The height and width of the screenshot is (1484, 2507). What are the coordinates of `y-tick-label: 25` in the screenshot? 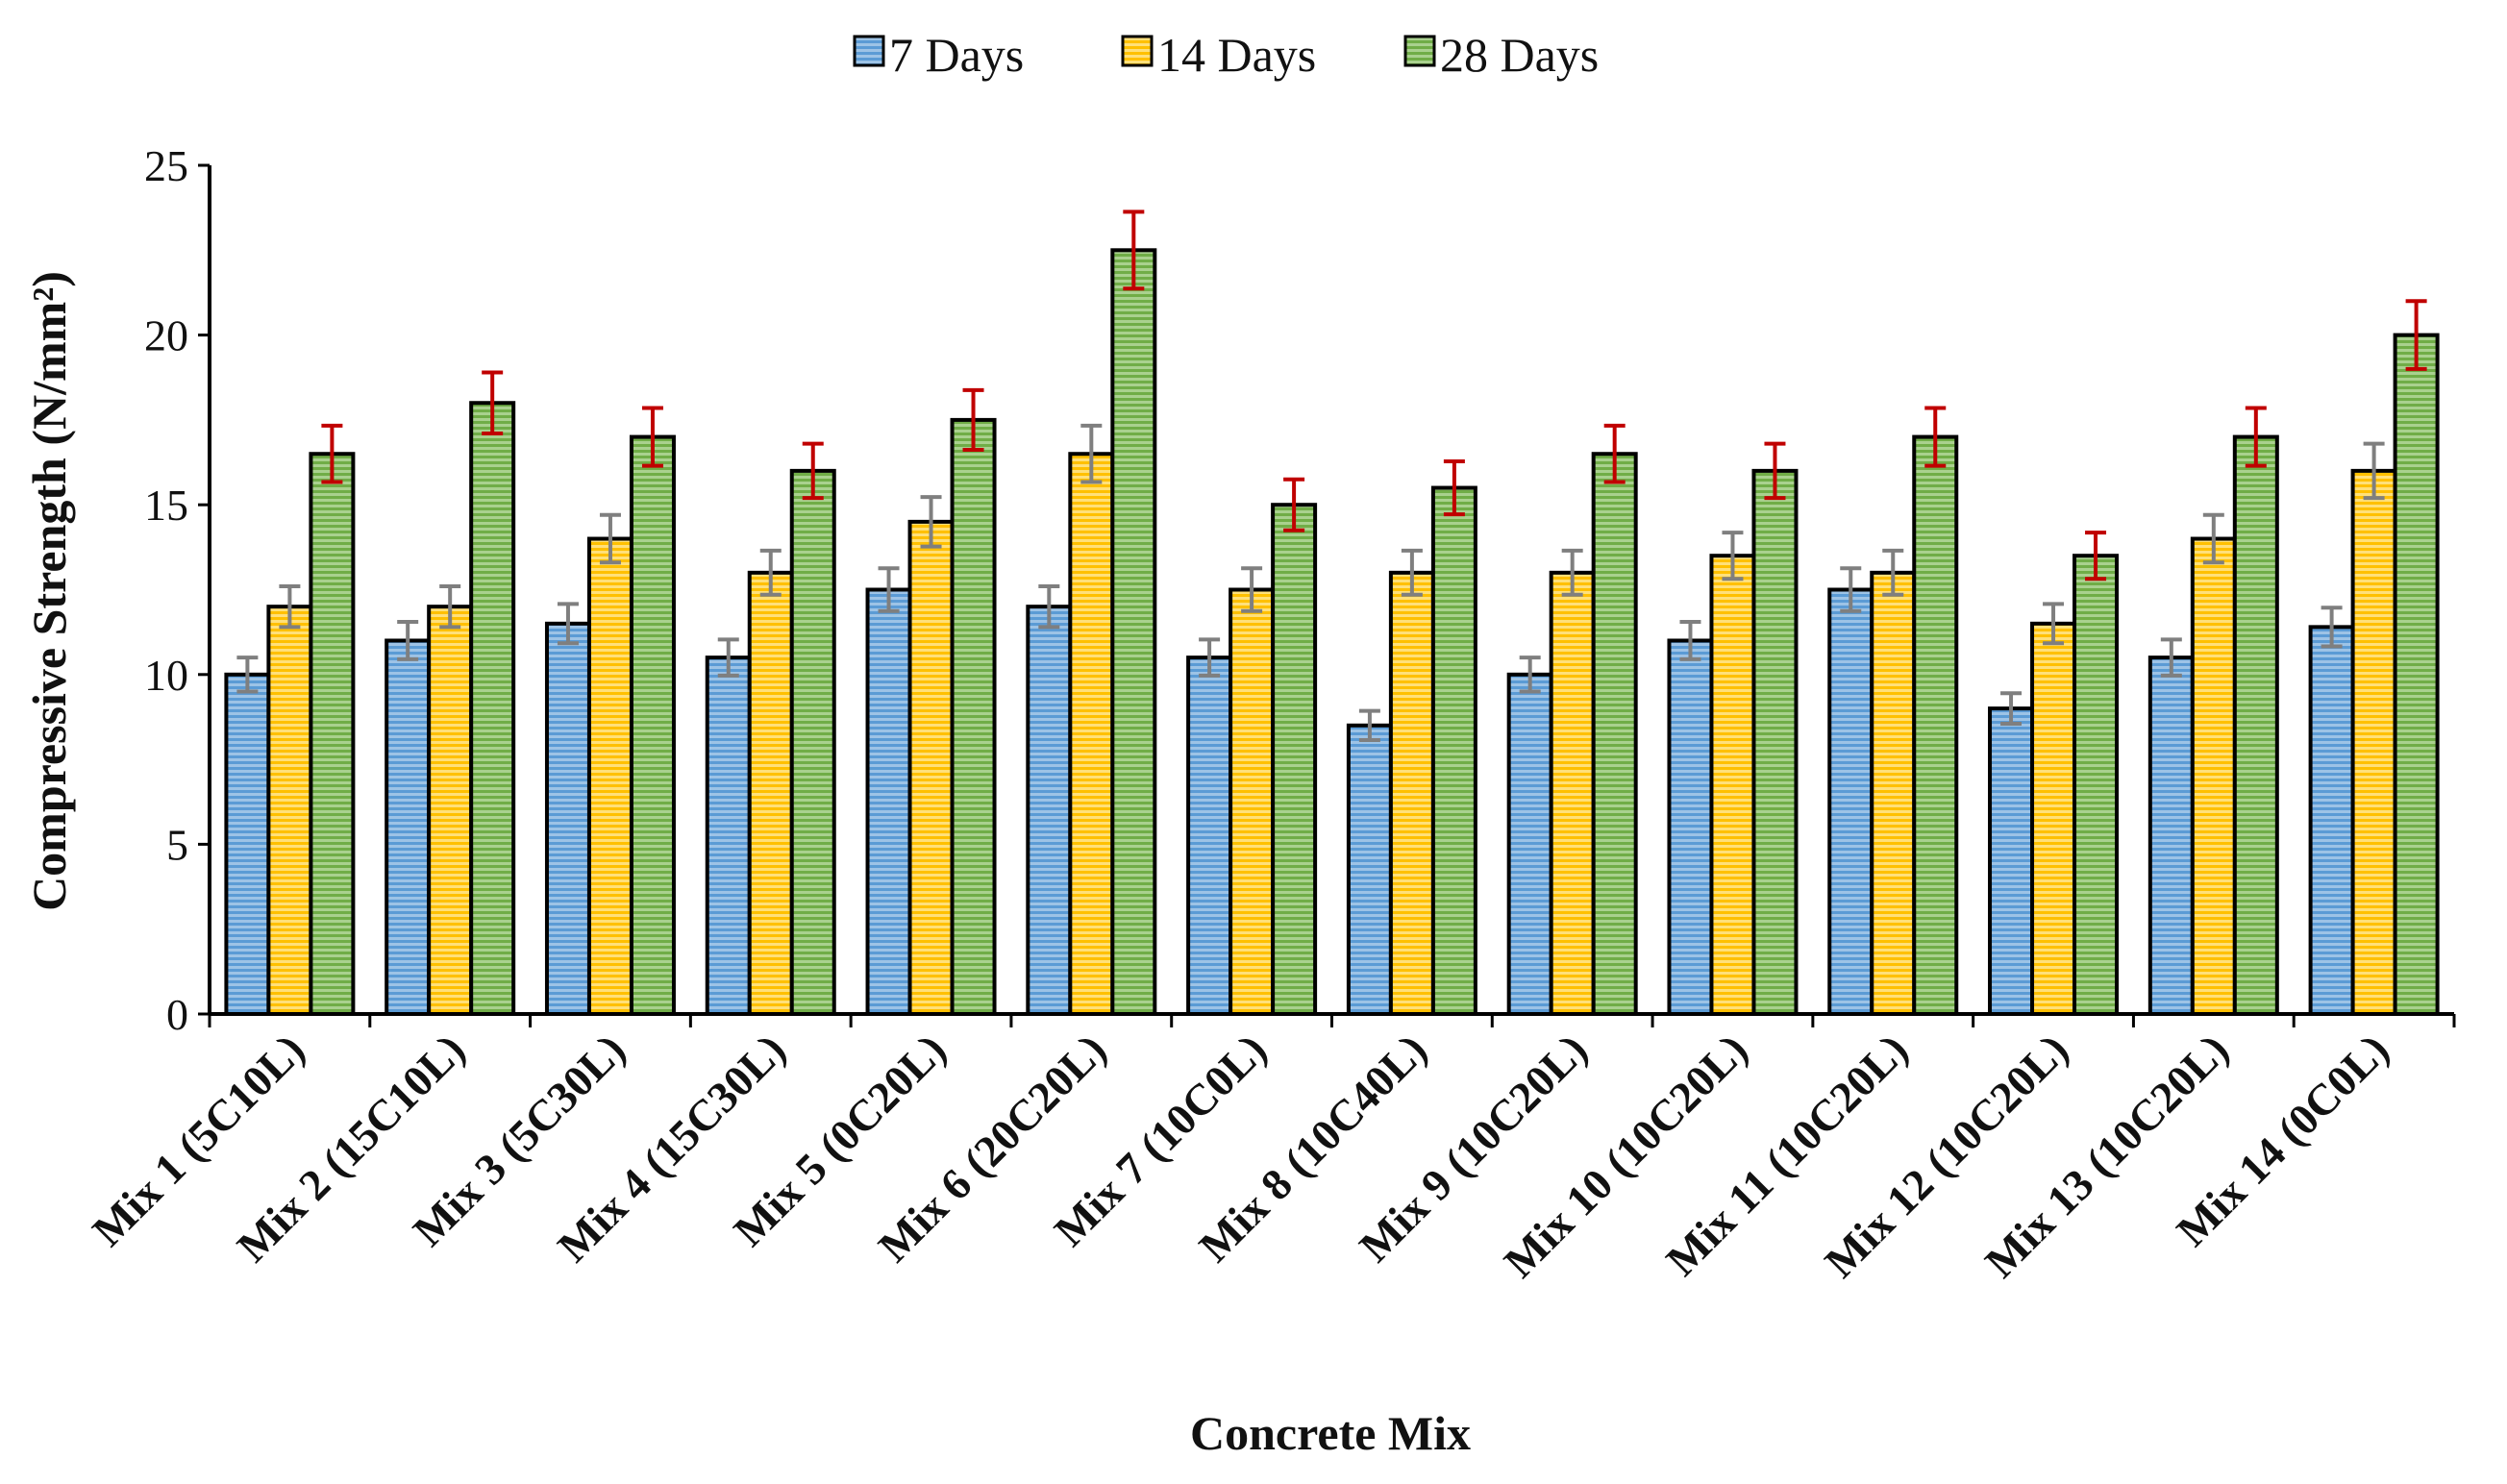 It's located at (166, 165).